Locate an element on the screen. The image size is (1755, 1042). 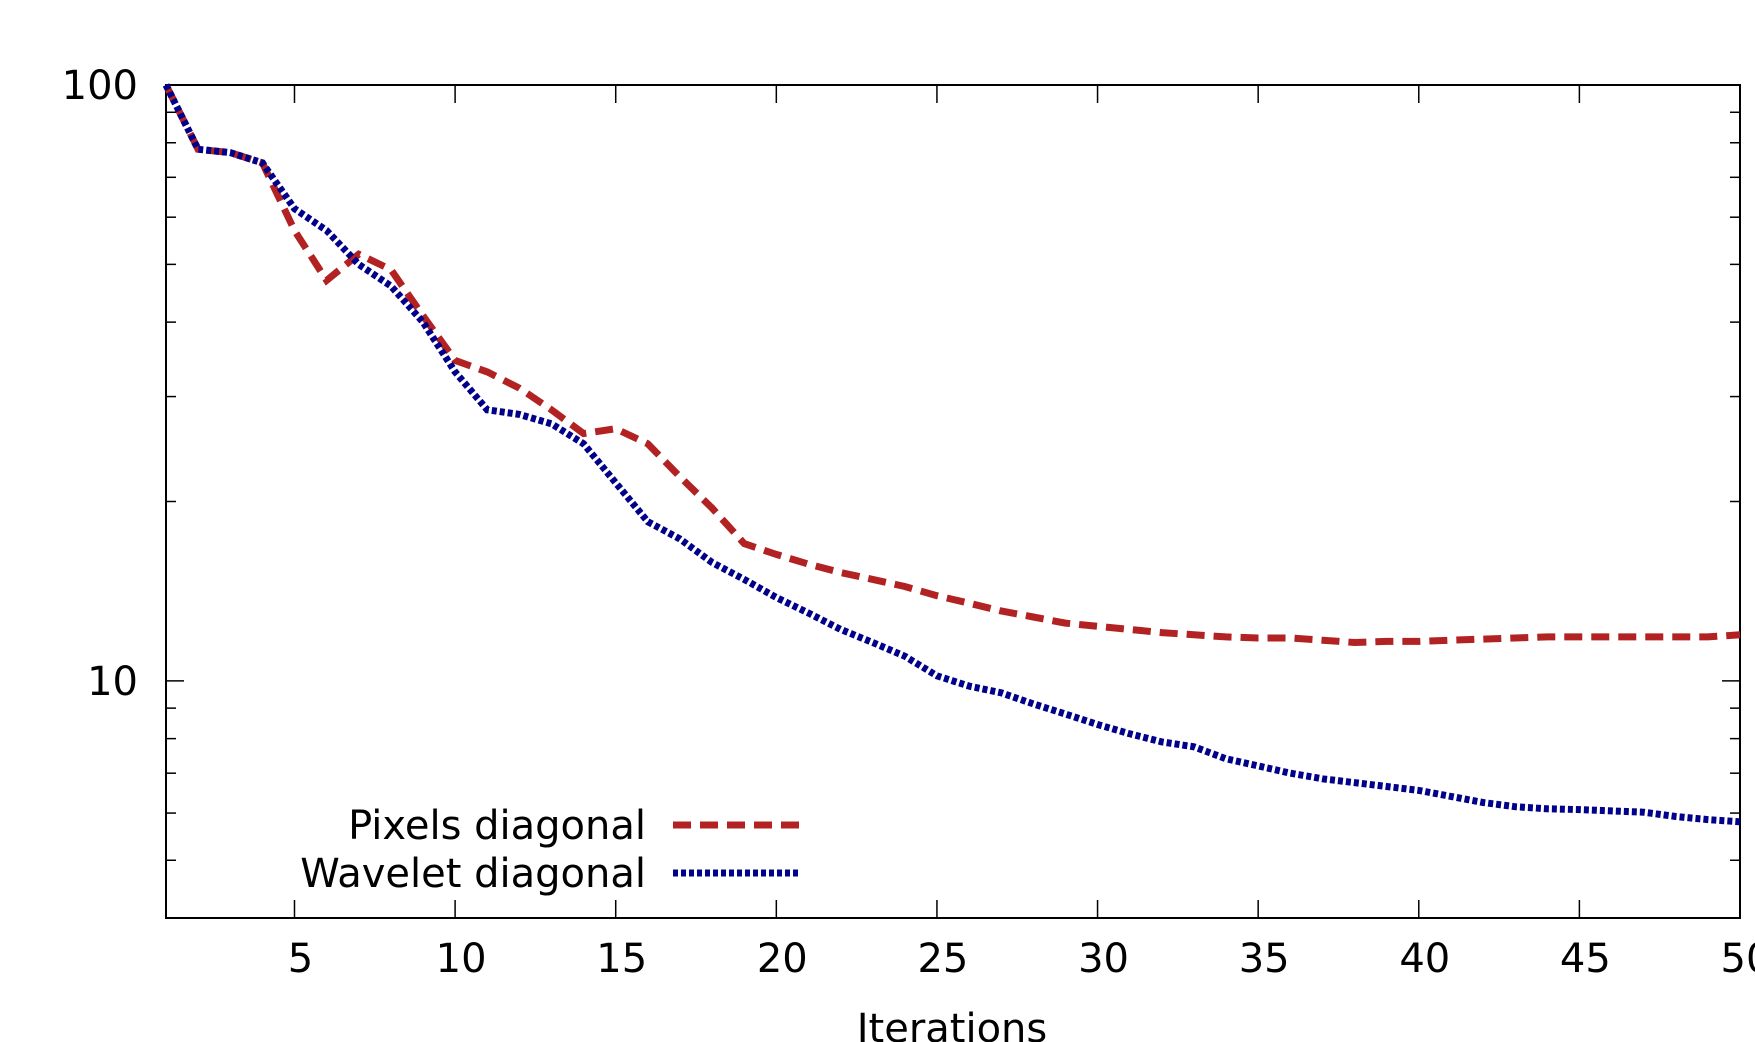
x-tick-label: 20 is located at coordinates (782, 959).